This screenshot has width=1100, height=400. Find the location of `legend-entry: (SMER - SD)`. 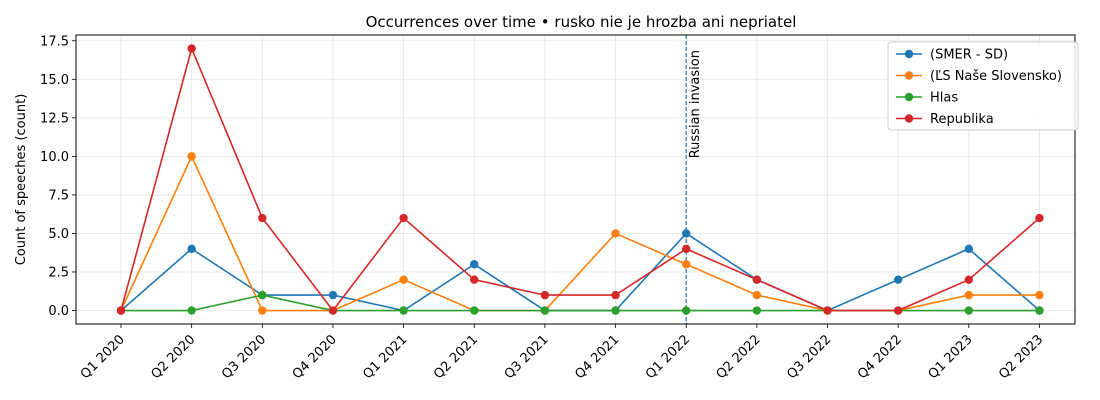

legend-entry: (SMER - SD) is located at coordinates (969, 55).